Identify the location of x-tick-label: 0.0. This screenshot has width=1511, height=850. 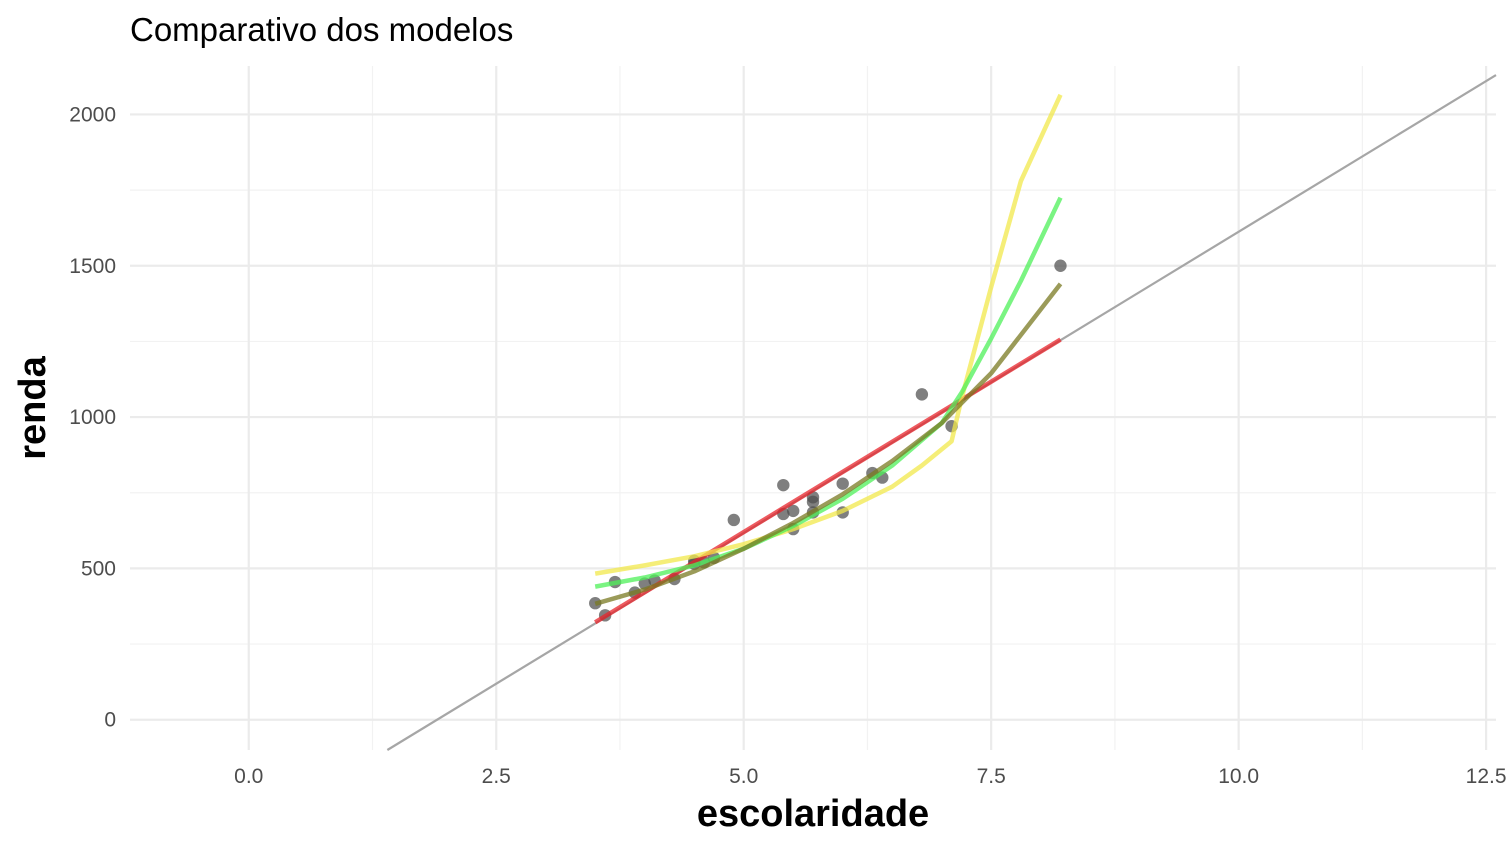
(248, 776).